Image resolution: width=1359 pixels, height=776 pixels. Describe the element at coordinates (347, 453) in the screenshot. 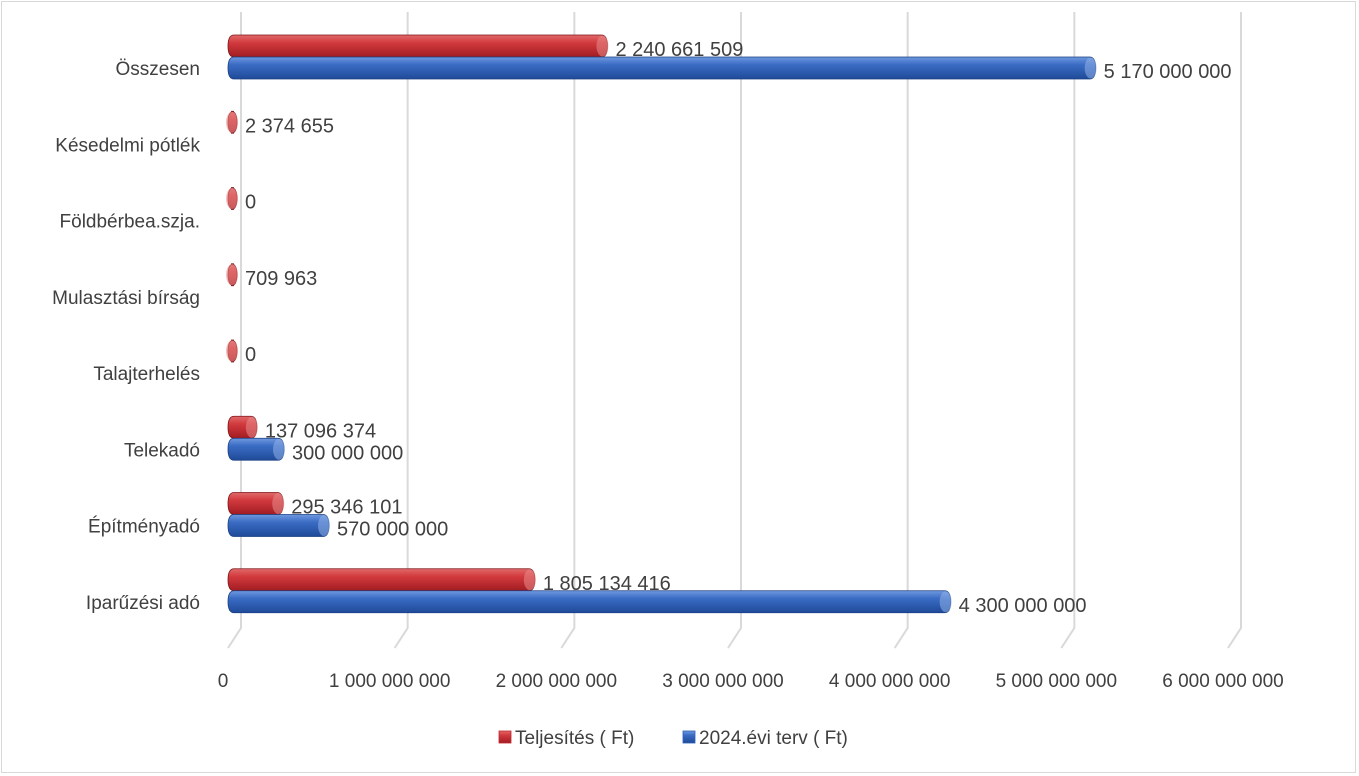

I see `data-label-terv: 300 000 000` at that location.